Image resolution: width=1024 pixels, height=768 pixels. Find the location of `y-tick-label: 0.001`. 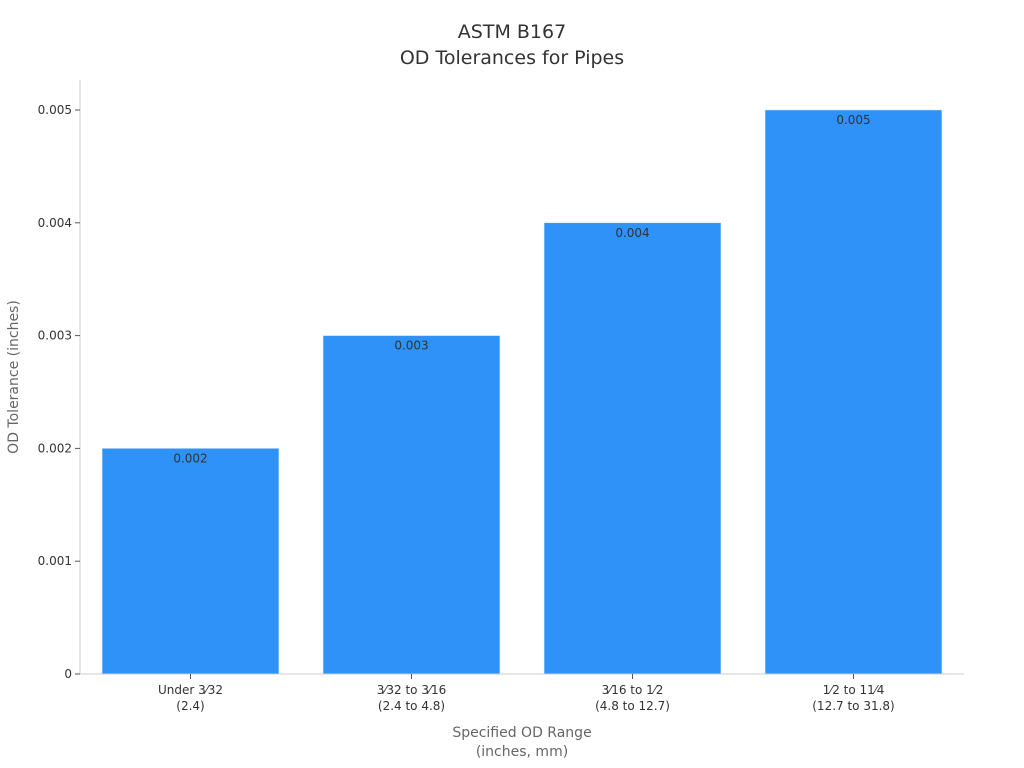

y-tick-label: 0.001 is located at coordinates (55, 561).